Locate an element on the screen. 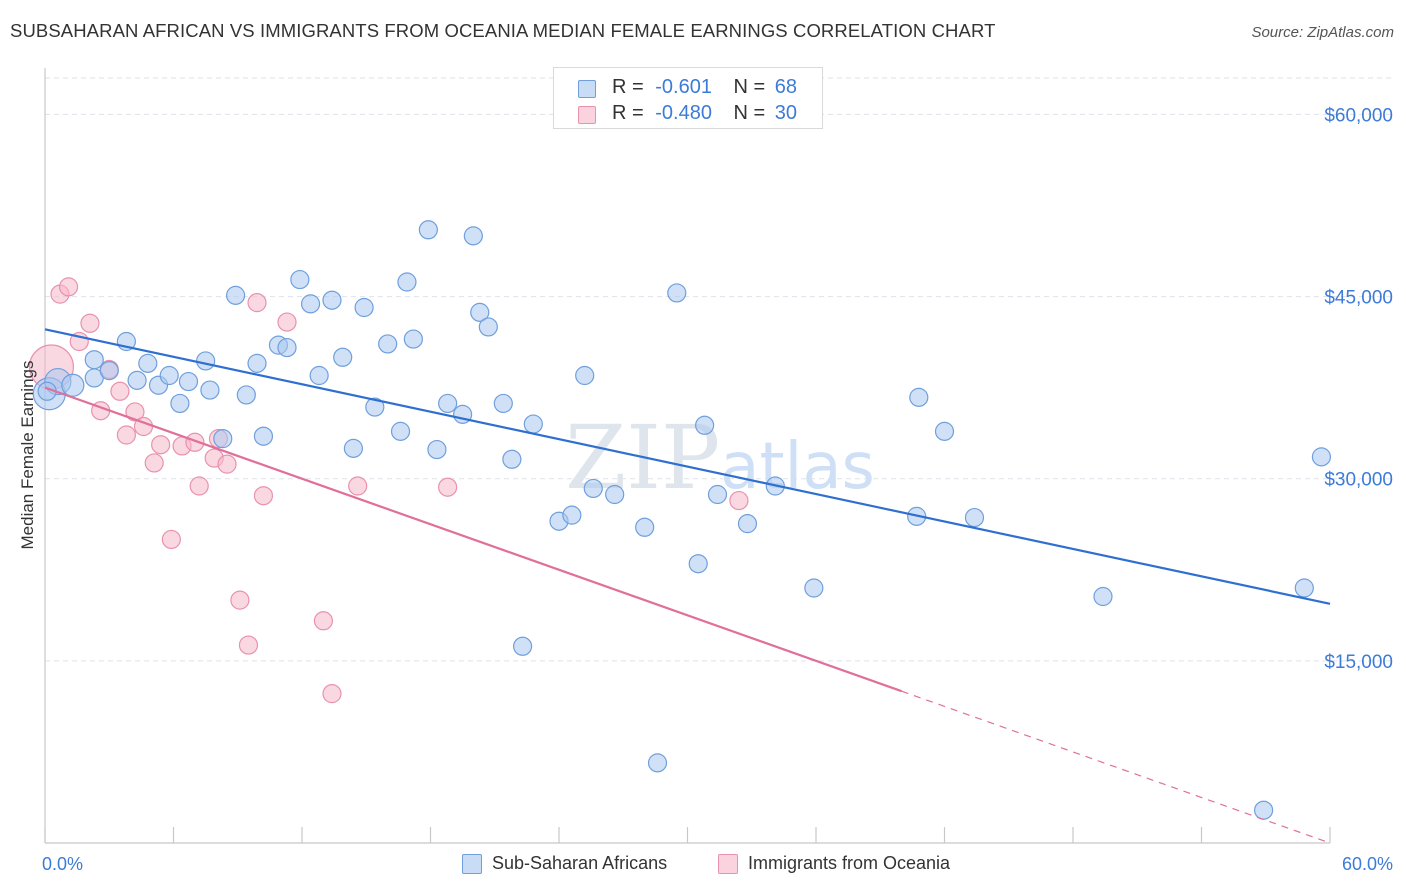 Image resolution: width=1406 pixels, height=892 pixels. y-tick-label: $45,000 is located at coordinates (1358, 298).